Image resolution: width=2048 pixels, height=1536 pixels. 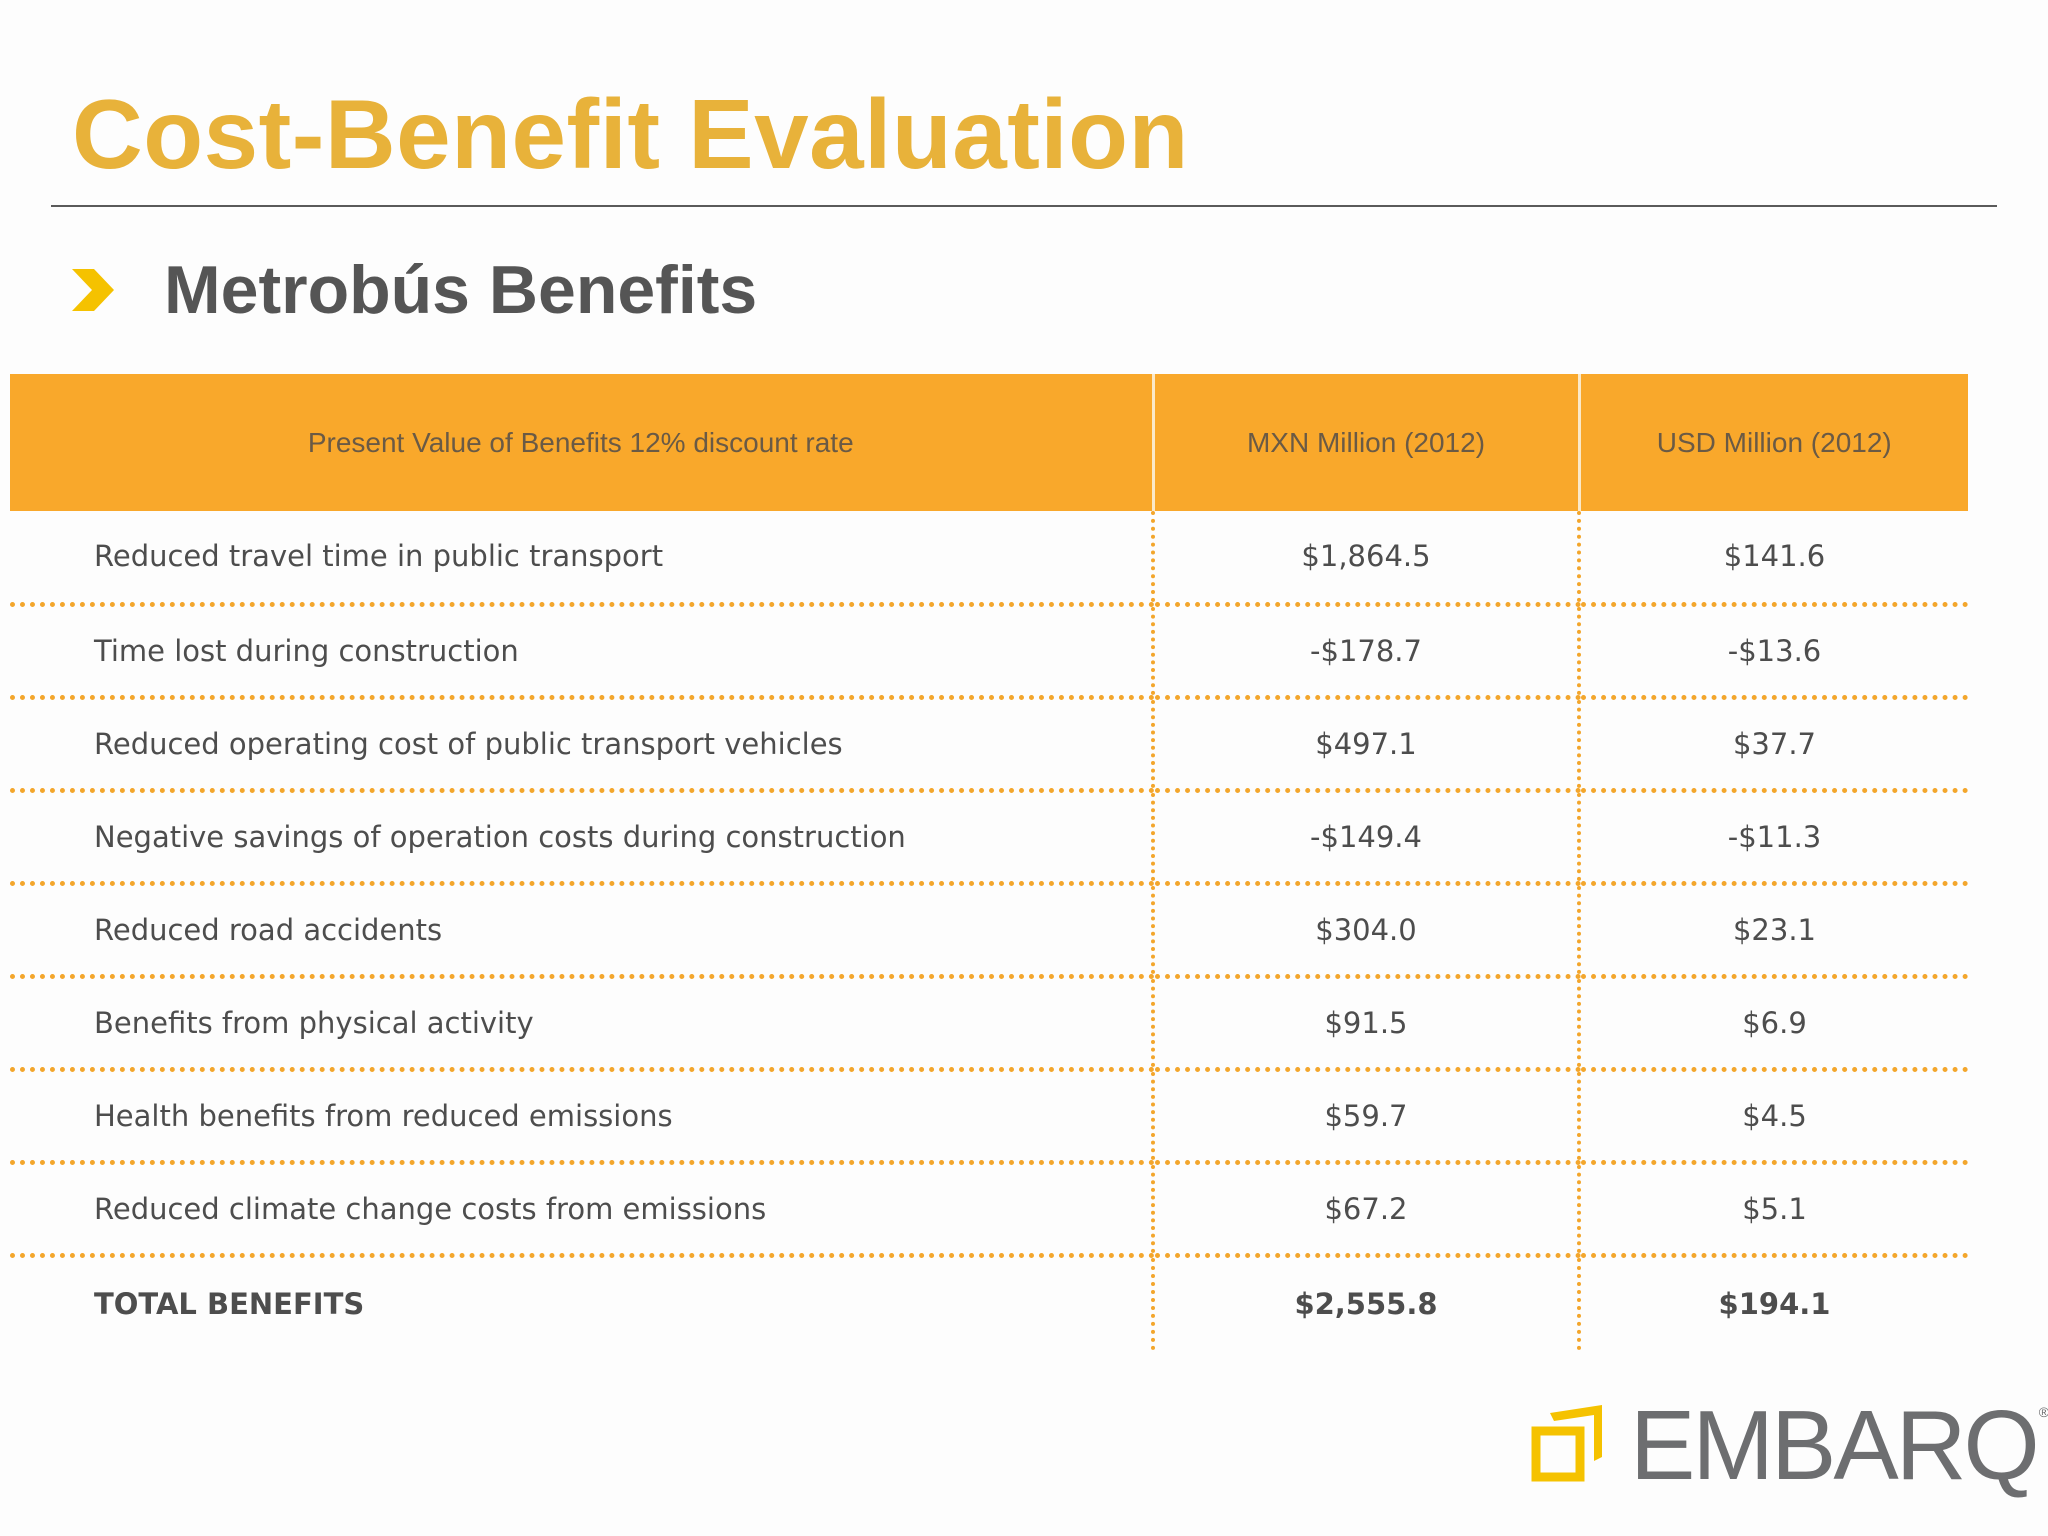 I want to click on subtitle-row: Metrobús Benefits, so click(x=412, y=290).